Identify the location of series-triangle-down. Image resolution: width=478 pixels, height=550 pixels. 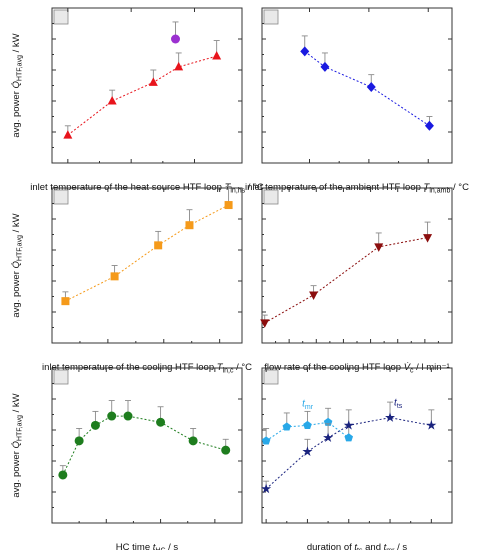
(346, 274).